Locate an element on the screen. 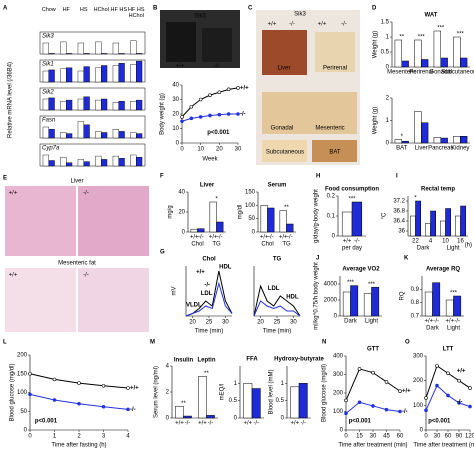 The width and height of the screenshot is (474, 469). category-label: Gonadal is located at coordinates (440, 73).